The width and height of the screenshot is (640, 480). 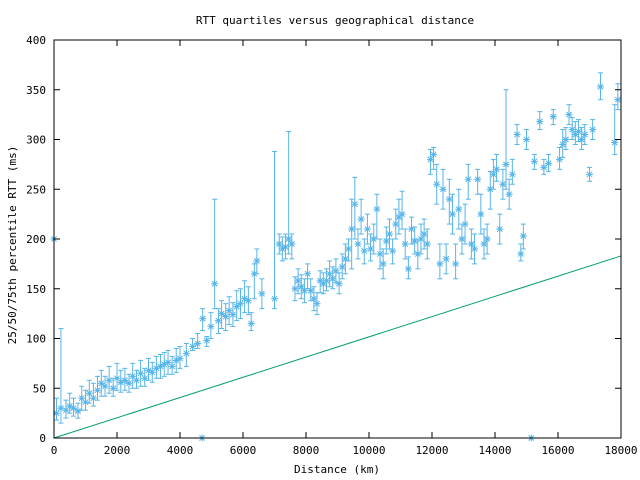 What do you see at coordinates (494, 450) in the screenshot?
I see `x-tick-label: 14000` at bounding box center [494, 450].